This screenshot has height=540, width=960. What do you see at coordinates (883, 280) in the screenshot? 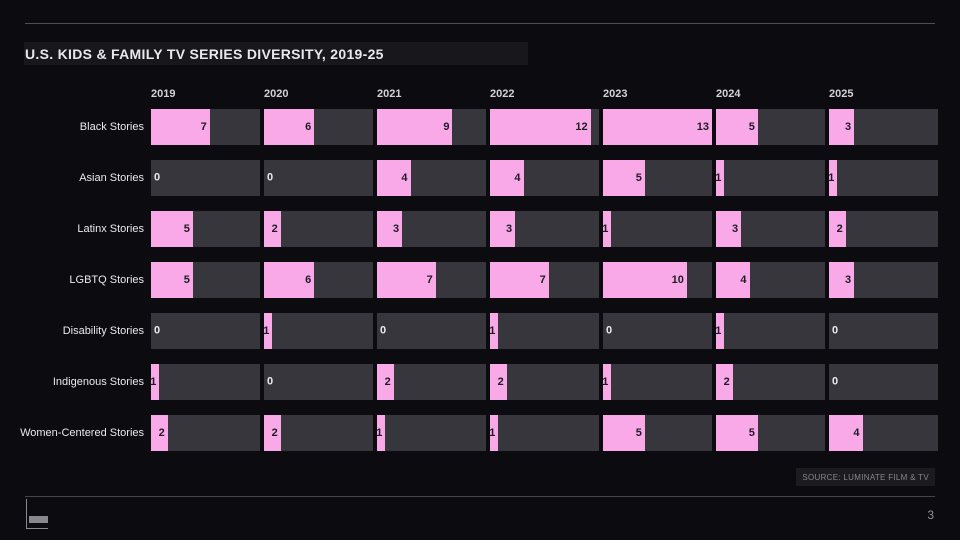
I see `bar-track-2025: 3` at bounding box center [883, 280].